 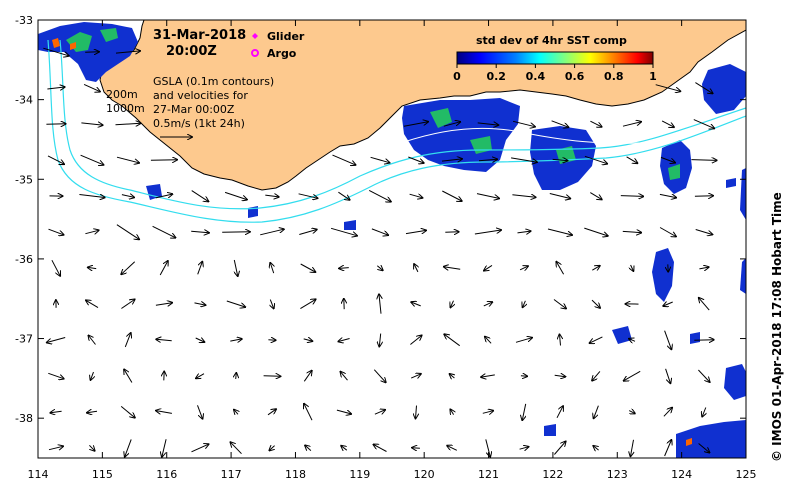 What do you see at coordinates (38, 474) in the screenshot?
I see `x-tick-label: 114` at bounding box center [38, 474].